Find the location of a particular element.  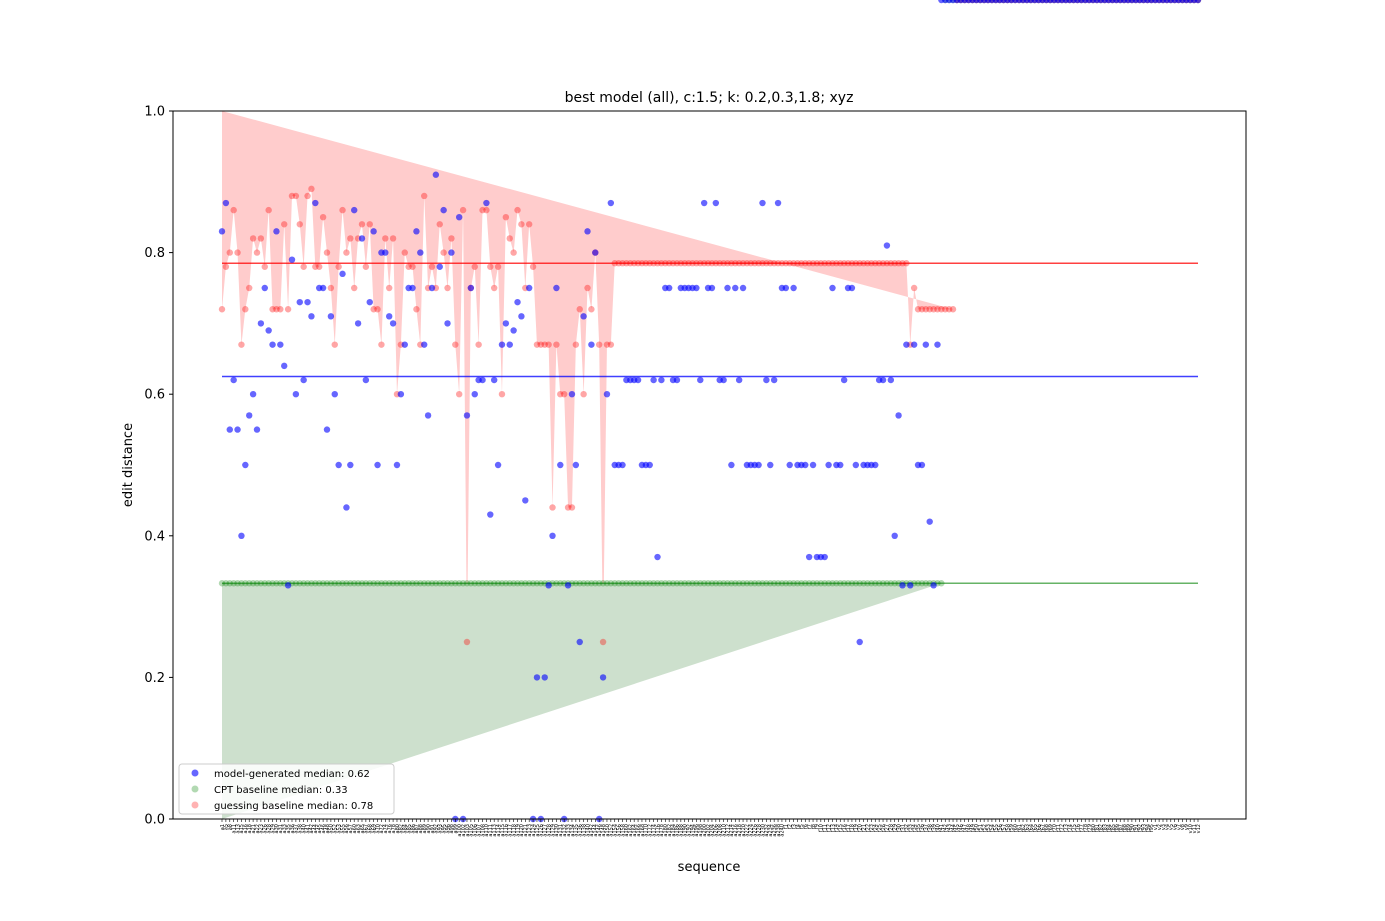

x-tick-label: f90 is located at coordinates (1133, 828).